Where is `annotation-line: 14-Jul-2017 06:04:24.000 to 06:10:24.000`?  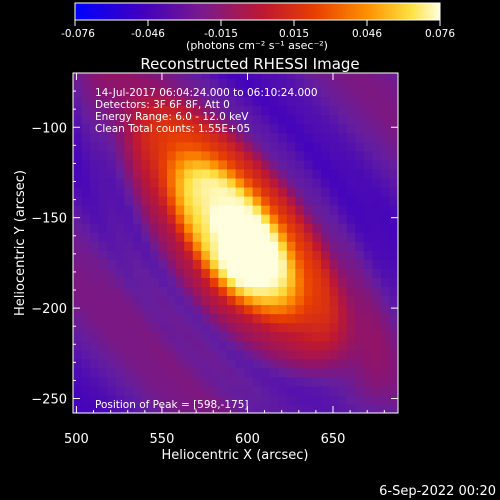 annotation-line: 14-Jul-2017 06:04:24.000 to 06:10:24.000 is located at coordinates (206, 93).